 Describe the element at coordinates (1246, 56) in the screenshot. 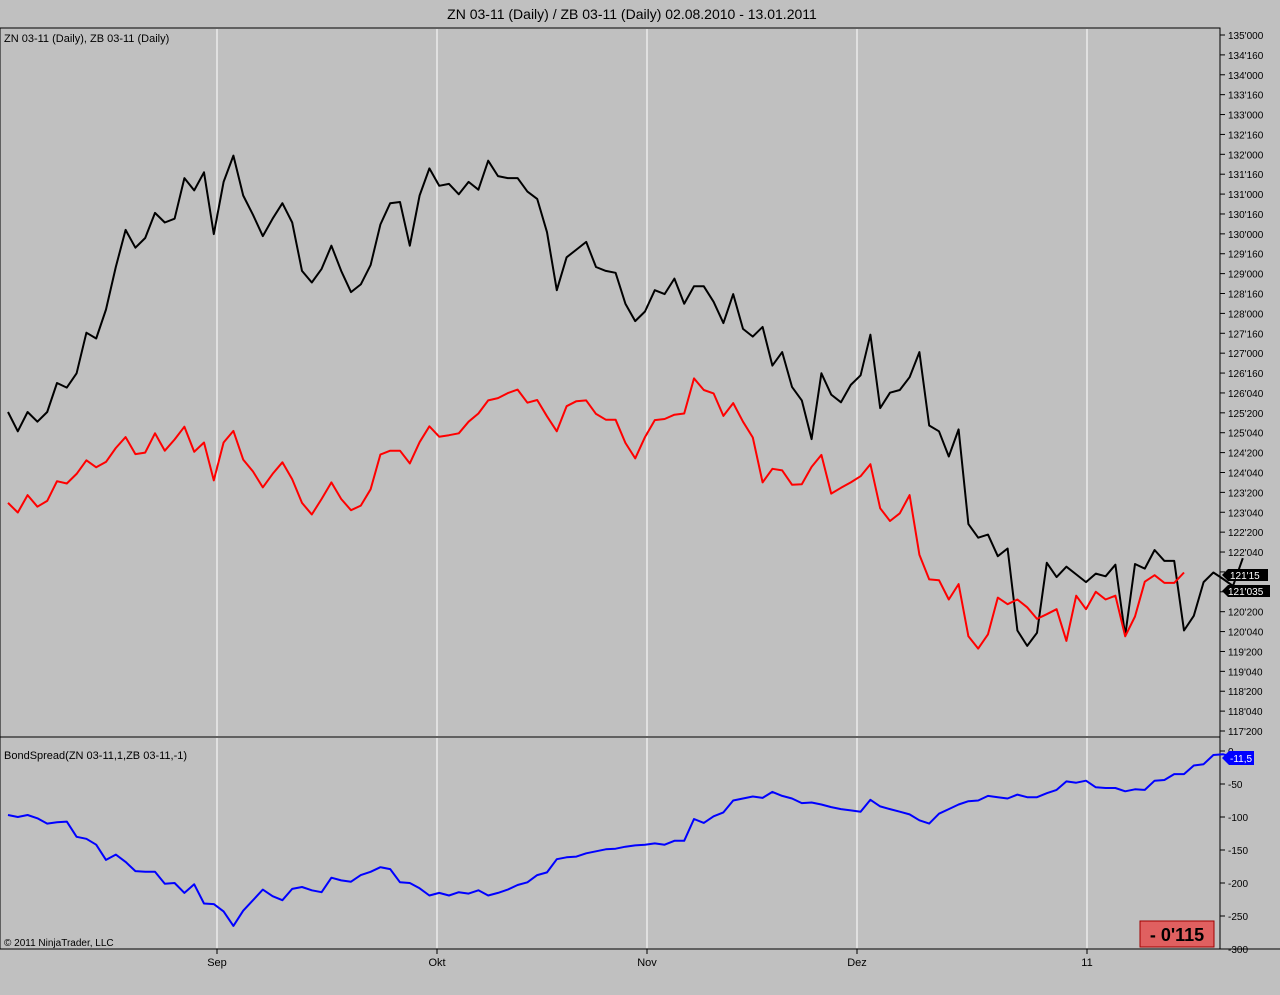

I see `price-tick-label: 134'160` at that location.